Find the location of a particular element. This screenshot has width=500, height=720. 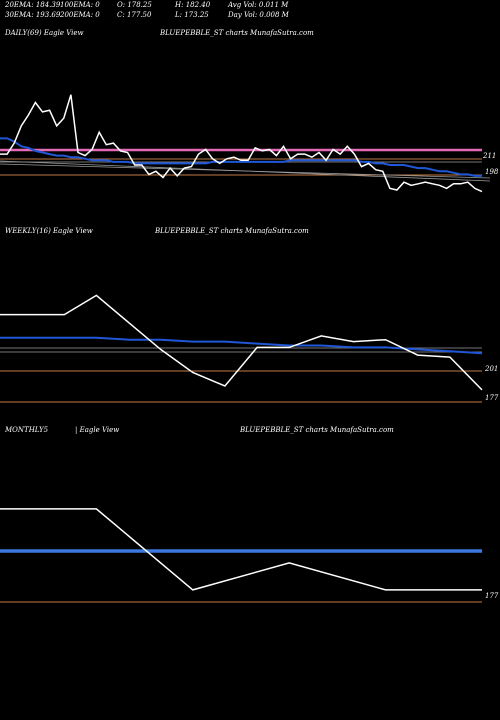

weekly-price-line is located at coordinates (241, 342).